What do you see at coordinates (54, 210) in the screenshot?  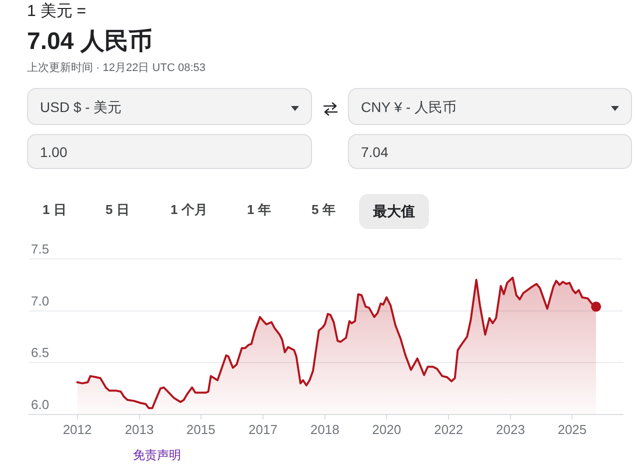 I see `text: 1 日` at bounding box center [54, 210].